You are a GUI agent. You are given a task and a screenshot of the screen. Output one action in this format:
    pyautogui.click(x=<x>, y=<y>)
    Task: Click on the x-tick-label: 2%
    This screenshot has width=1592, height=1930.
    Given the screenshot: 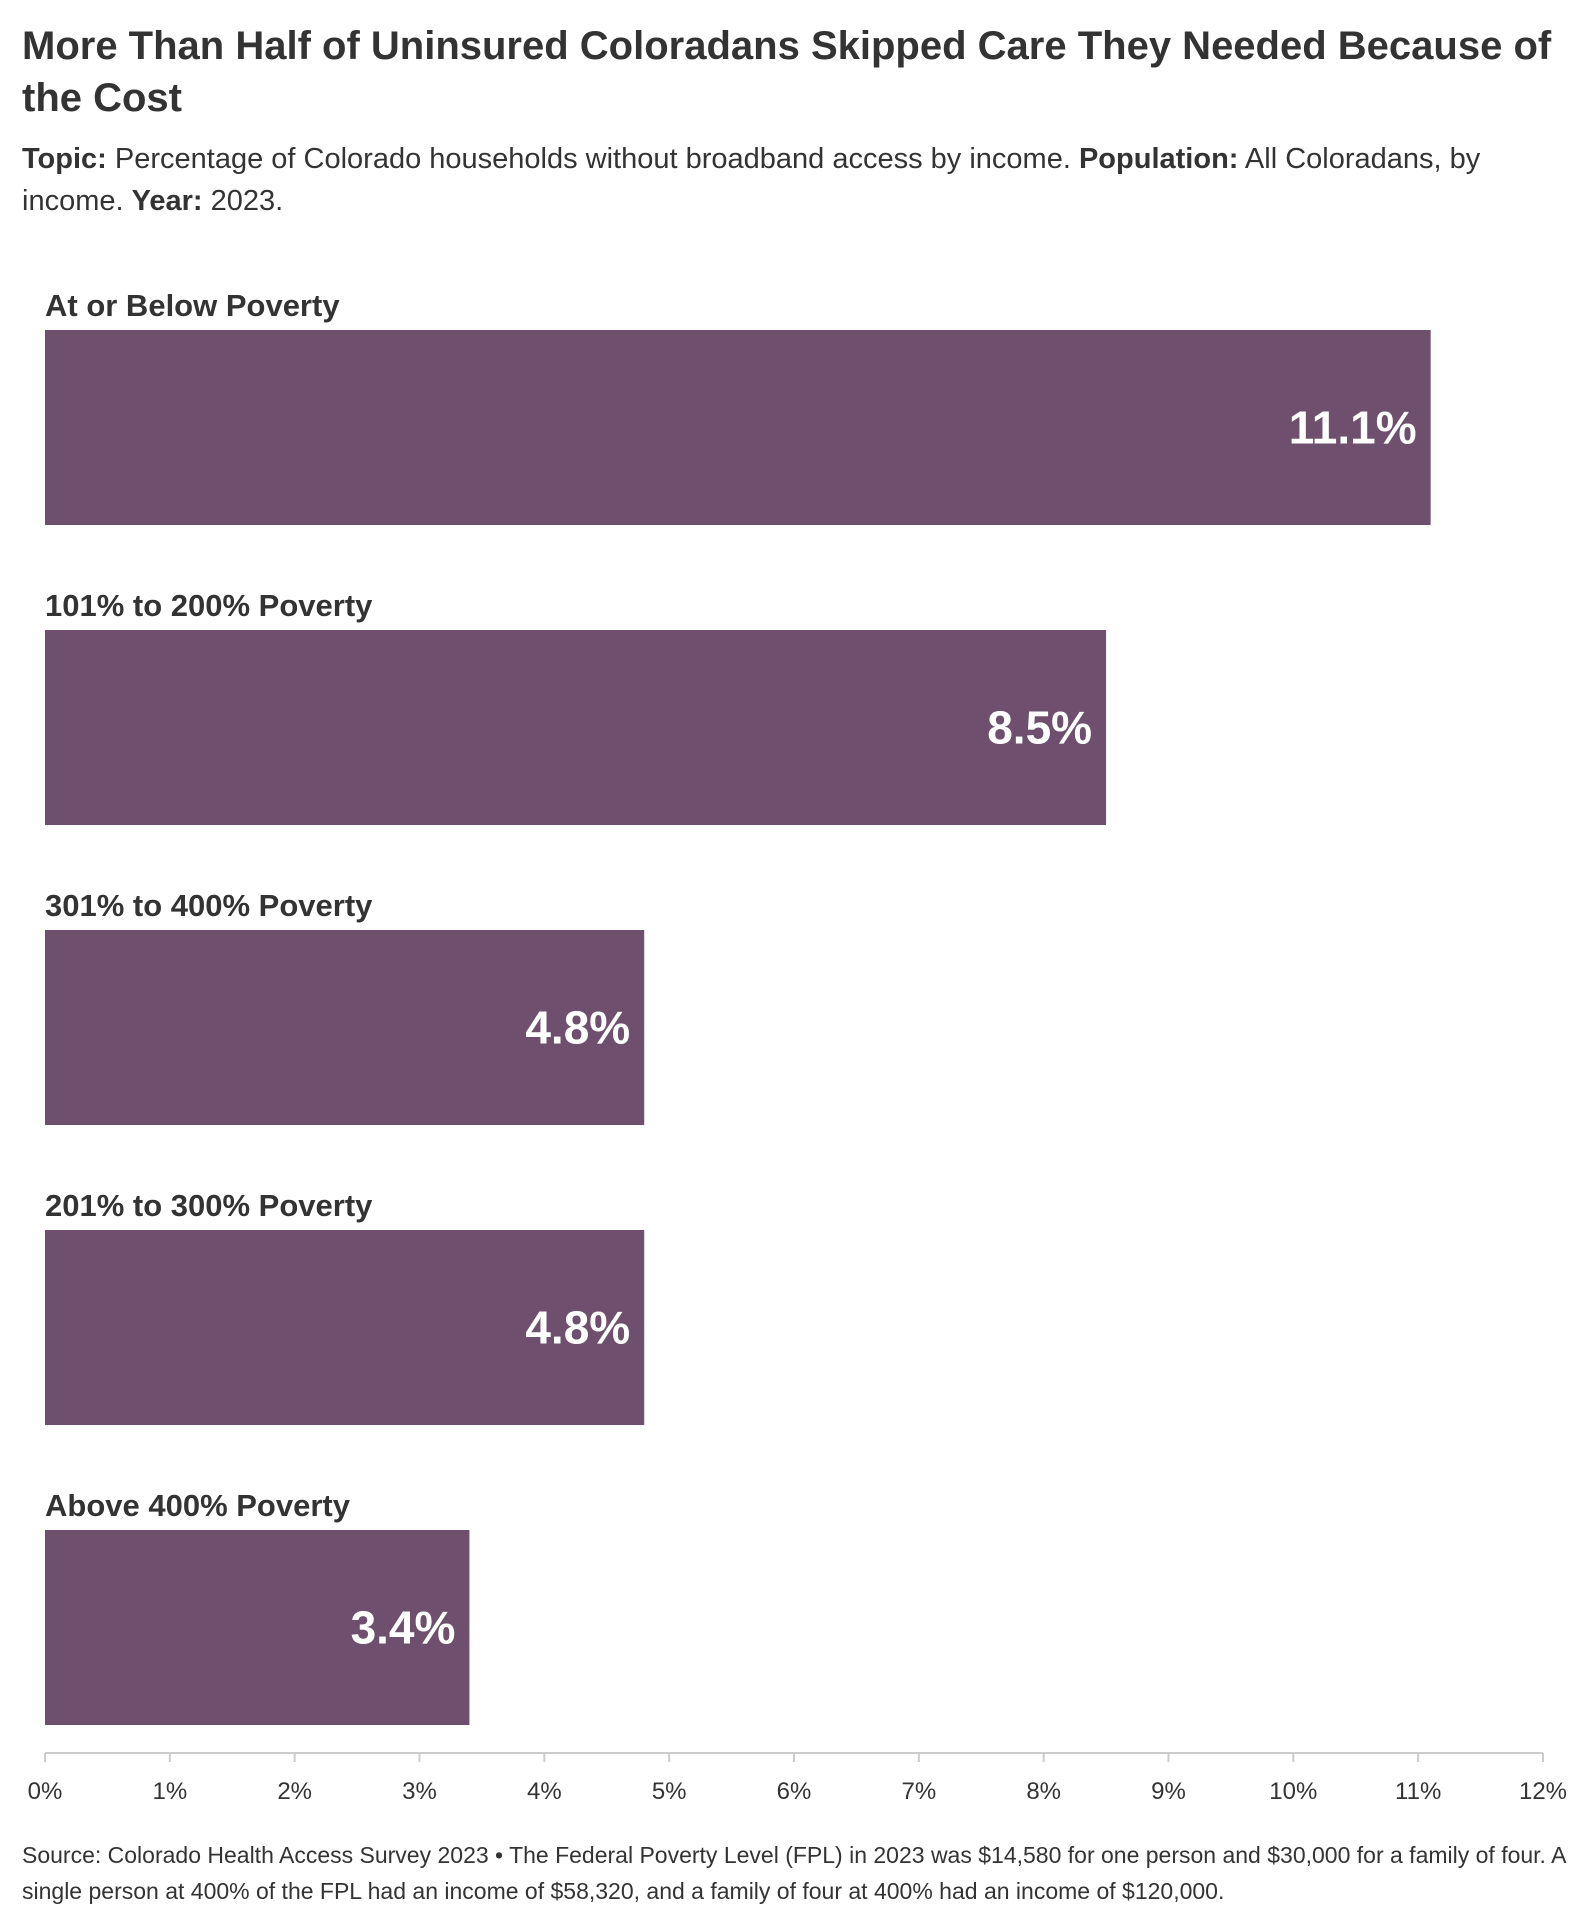 What is the action you would take?
    pyautogui.click(x=294, y=1791)
    